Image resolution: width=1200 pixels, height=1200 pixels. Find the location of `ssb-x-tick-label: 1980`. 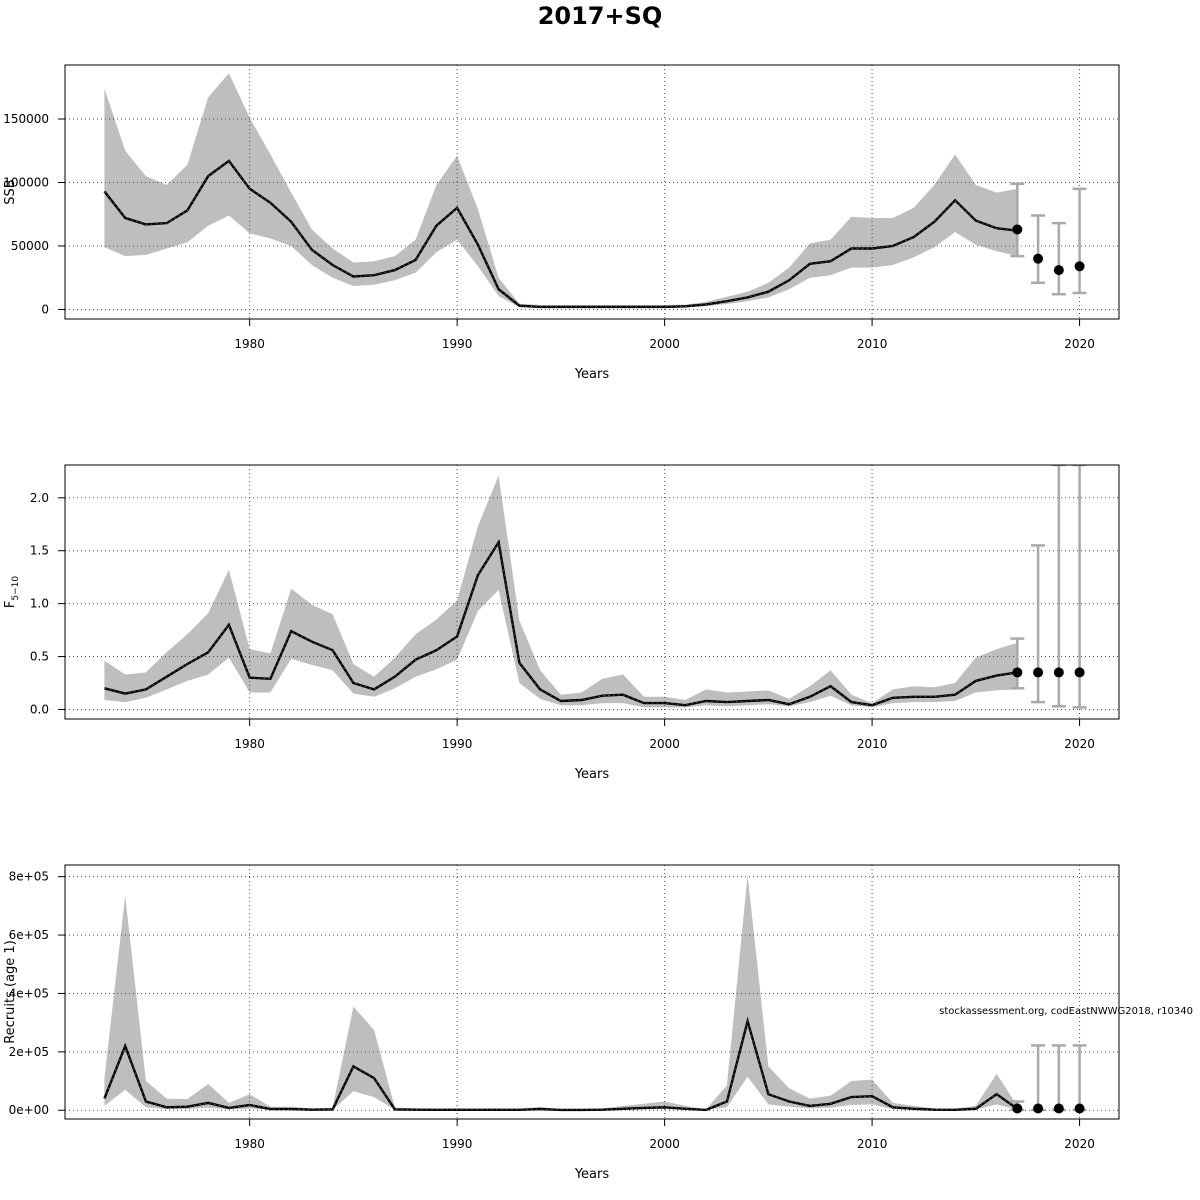

ssb-x-tick-label: 1980 is located at coordinates (249, 344).